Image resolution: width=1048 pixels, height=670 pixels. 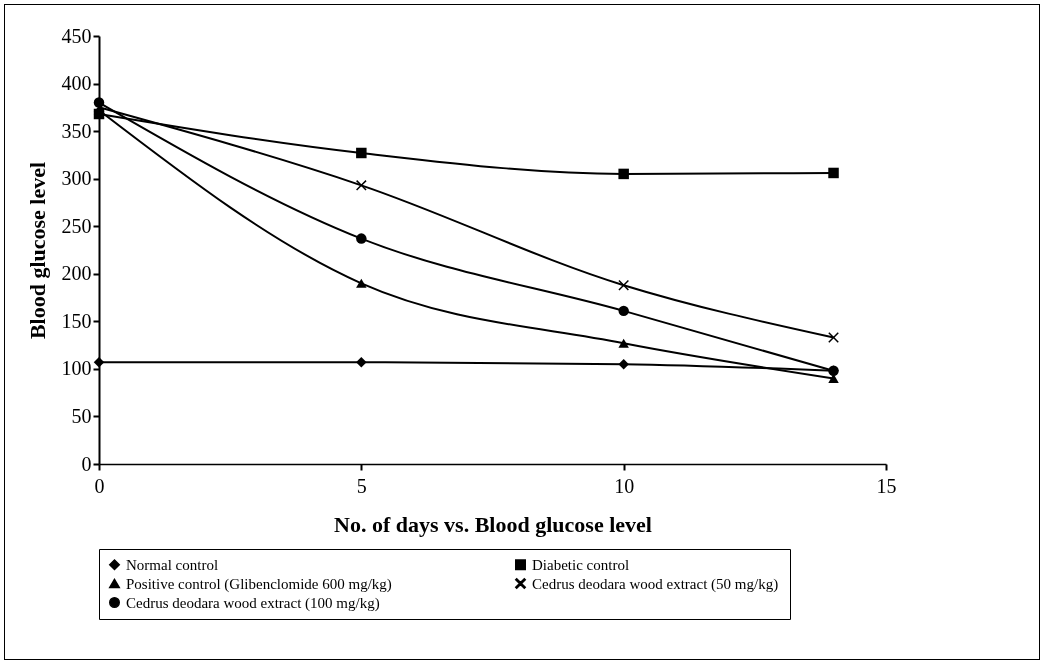 I want to click on y-tick-label: 450, so click(x=76, y=35).